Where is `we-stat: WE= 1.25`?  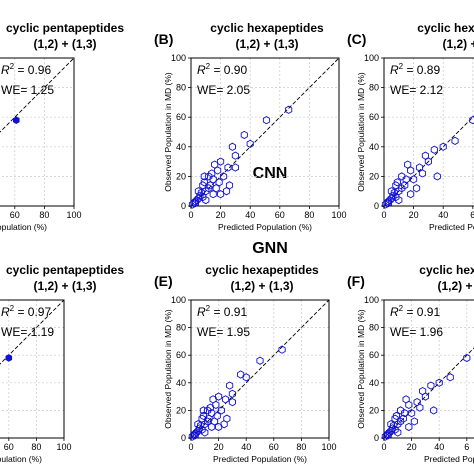 we-stat: WE= 1.25 is located at coordinates (27, 90).